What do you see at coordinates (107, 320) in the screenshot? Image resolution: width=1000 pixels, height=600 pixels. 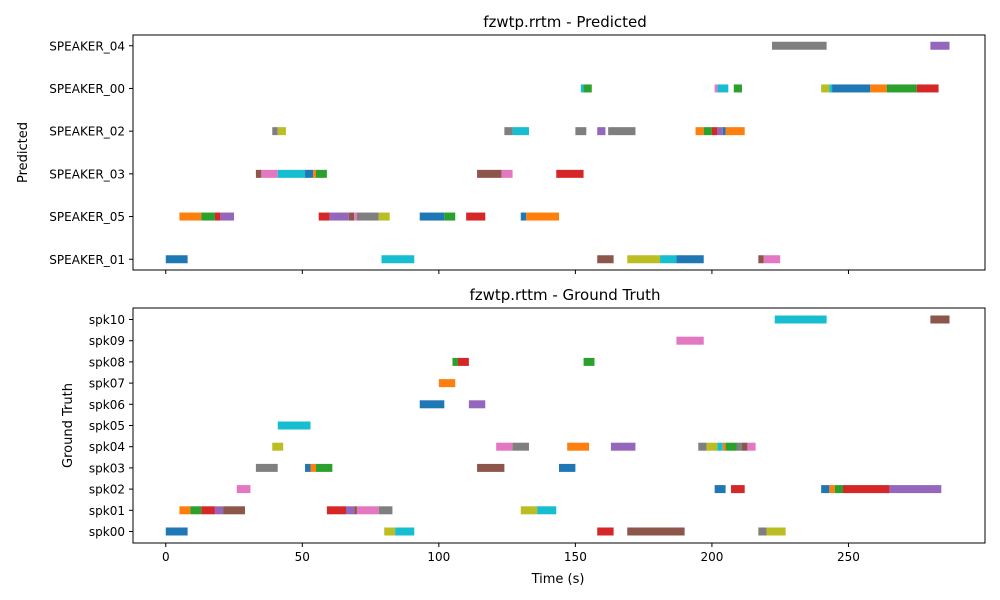 I see `ground-truth-row-label: spk10` at bounding box center [107, 320].